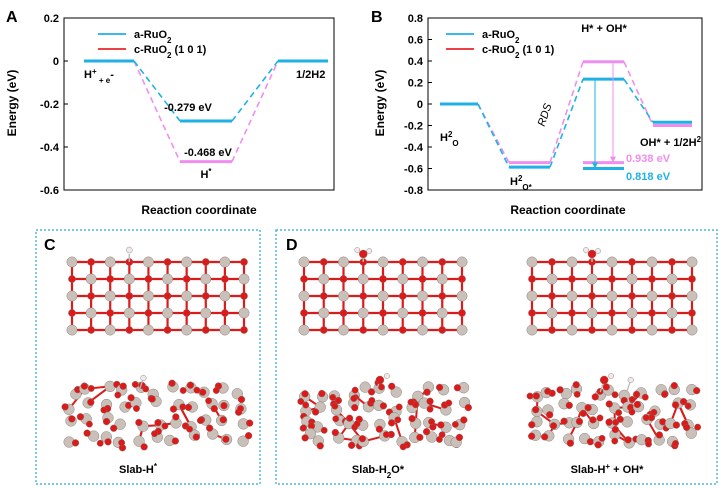 The width and height of the screenshot is (722, 488). I want to click on y-tick-label: -0.4, so click(414, 148).